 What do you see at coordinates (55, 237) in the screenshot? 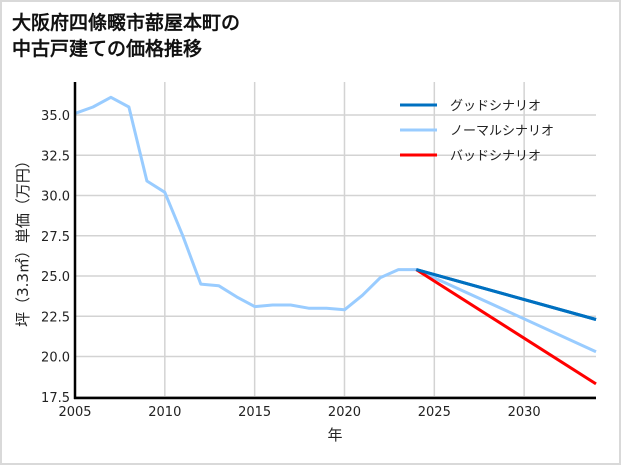
I see `y-tick-label: 27.5` at bounding box center [55, 237].